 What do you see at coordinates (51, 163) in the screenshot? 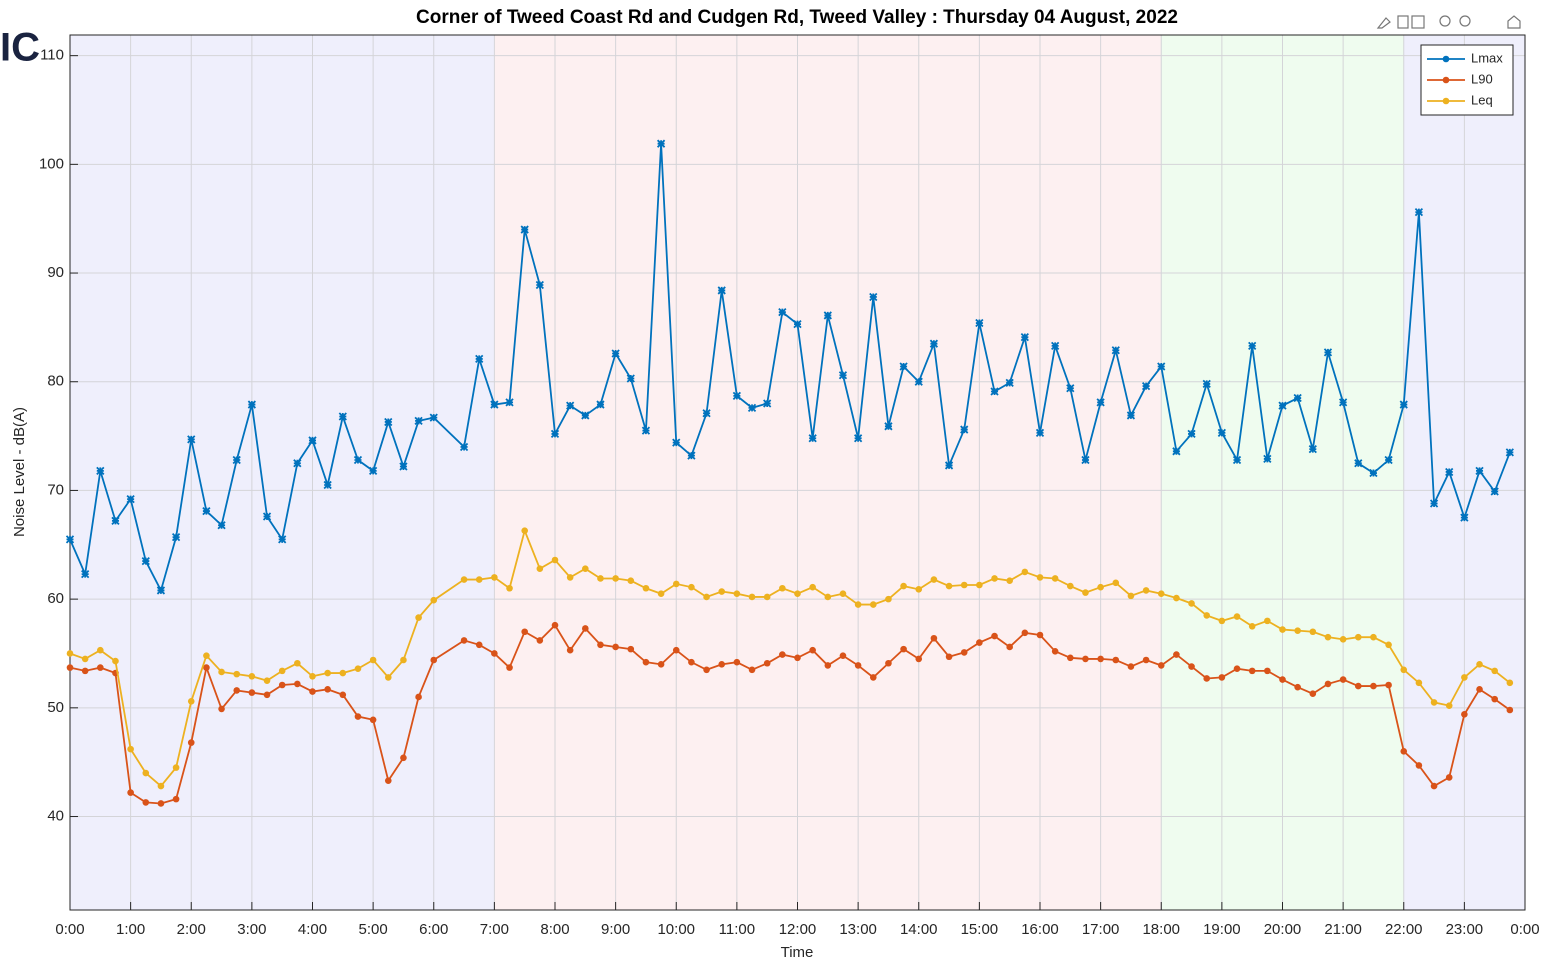
I see `y-tick-label: 100` at bounding box center [51, 163].